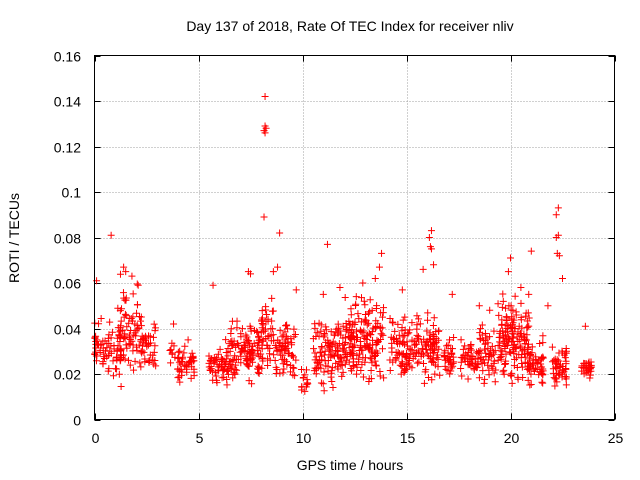  What do you see at coordinates (77, 421) in the screenshot?
I see `y-tick-label: 0` at bounding box center [77, 421].